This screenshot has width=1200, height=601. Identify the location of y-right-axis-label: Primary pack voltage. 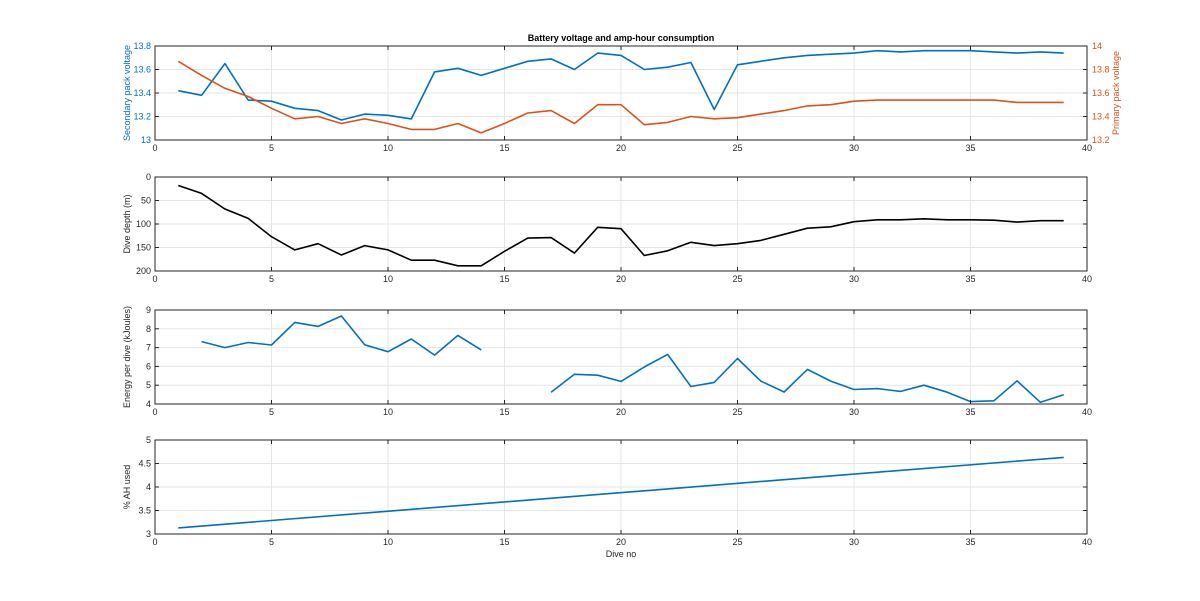
(1116, 93).